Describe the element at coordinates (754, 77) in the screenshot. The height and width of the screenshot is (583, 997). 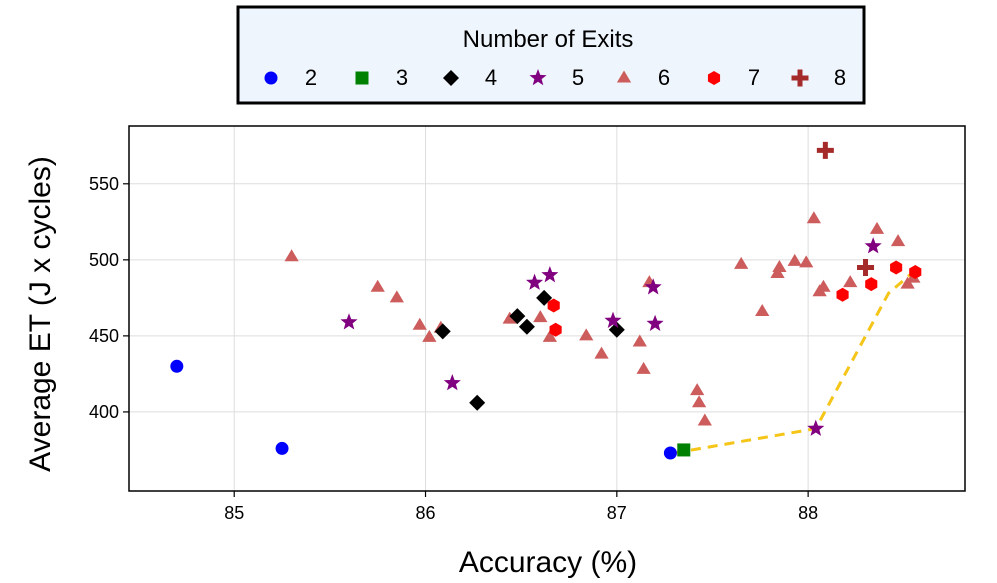
I see `legend-label-exits-7: 7` at that location.